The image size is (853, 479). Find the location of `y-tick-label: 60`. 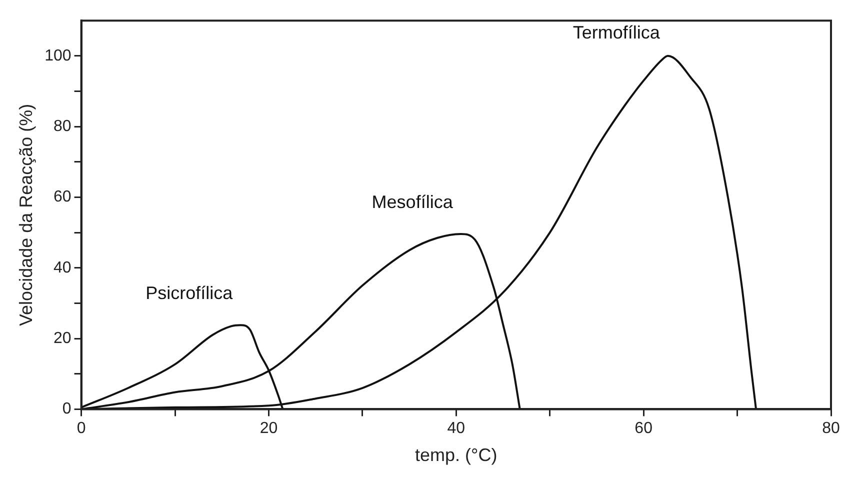

y-tick-label: 60 is located at coordinates (63, 197).